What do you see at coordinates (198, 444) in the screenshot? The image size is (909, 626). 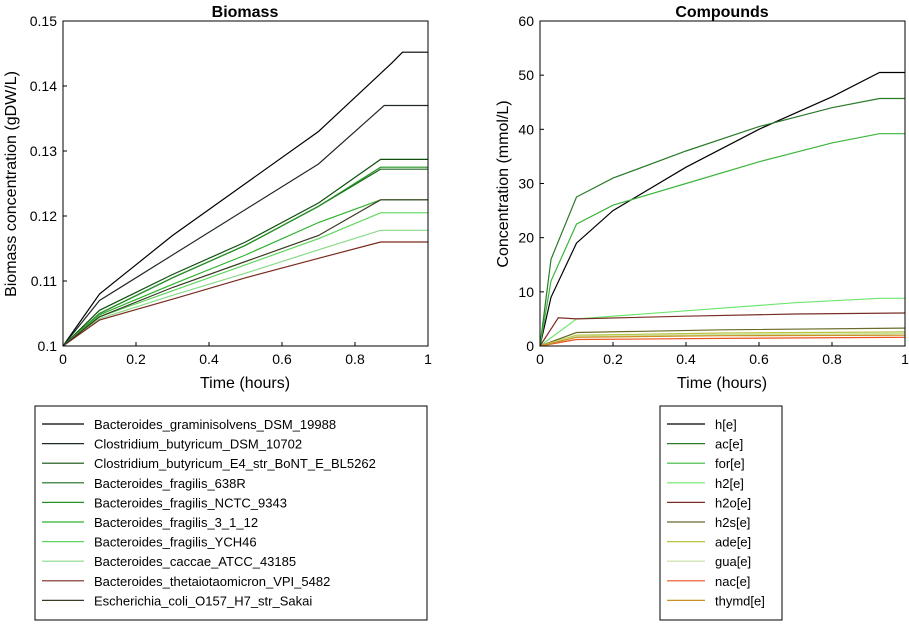 I see `legend-label: Clostridium_butyricum_DSM_10702` at bounding box center [198, 444].